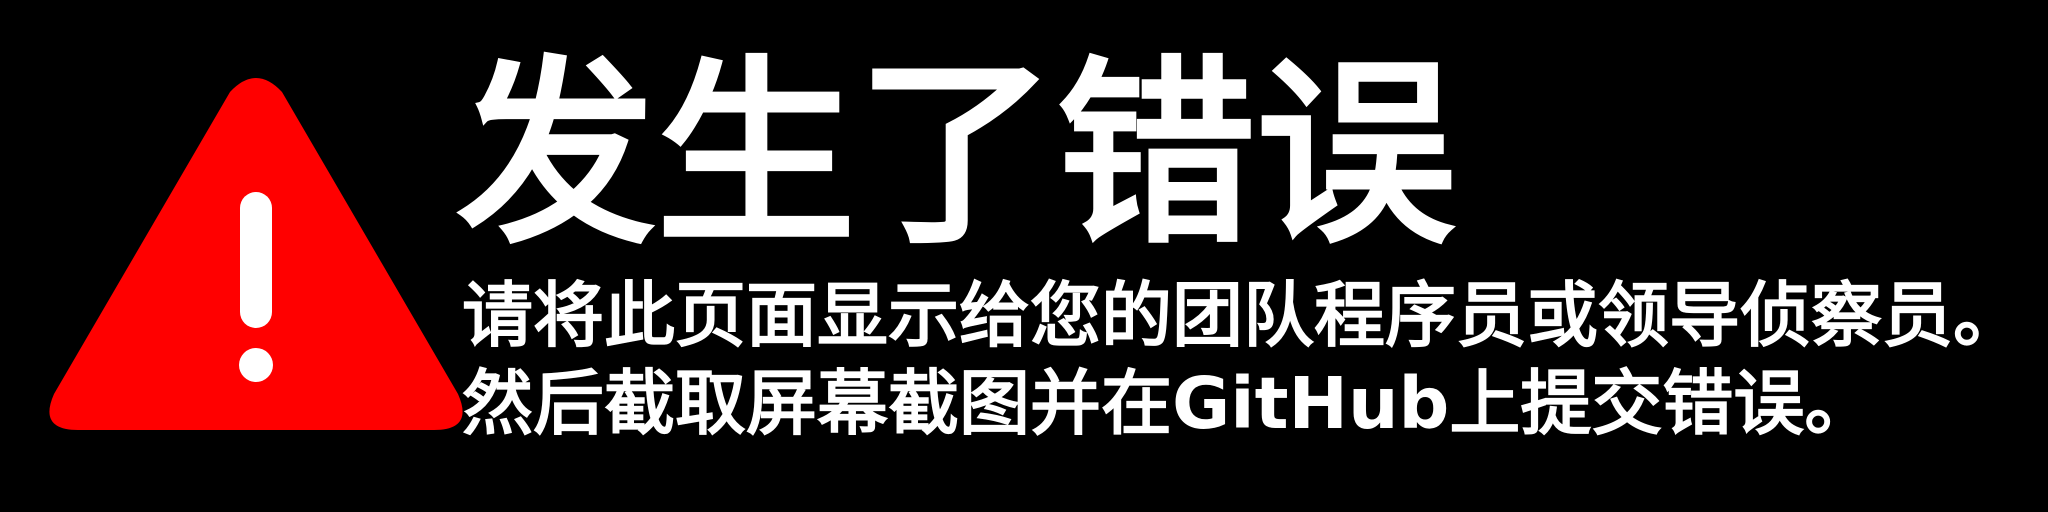 Image resolution: width=2048 pixels, height=512 pixels. What do you see at coordinates (256, 365) in the screenshot?
I see `exclamation-dot` at bounding box center [256, 365].